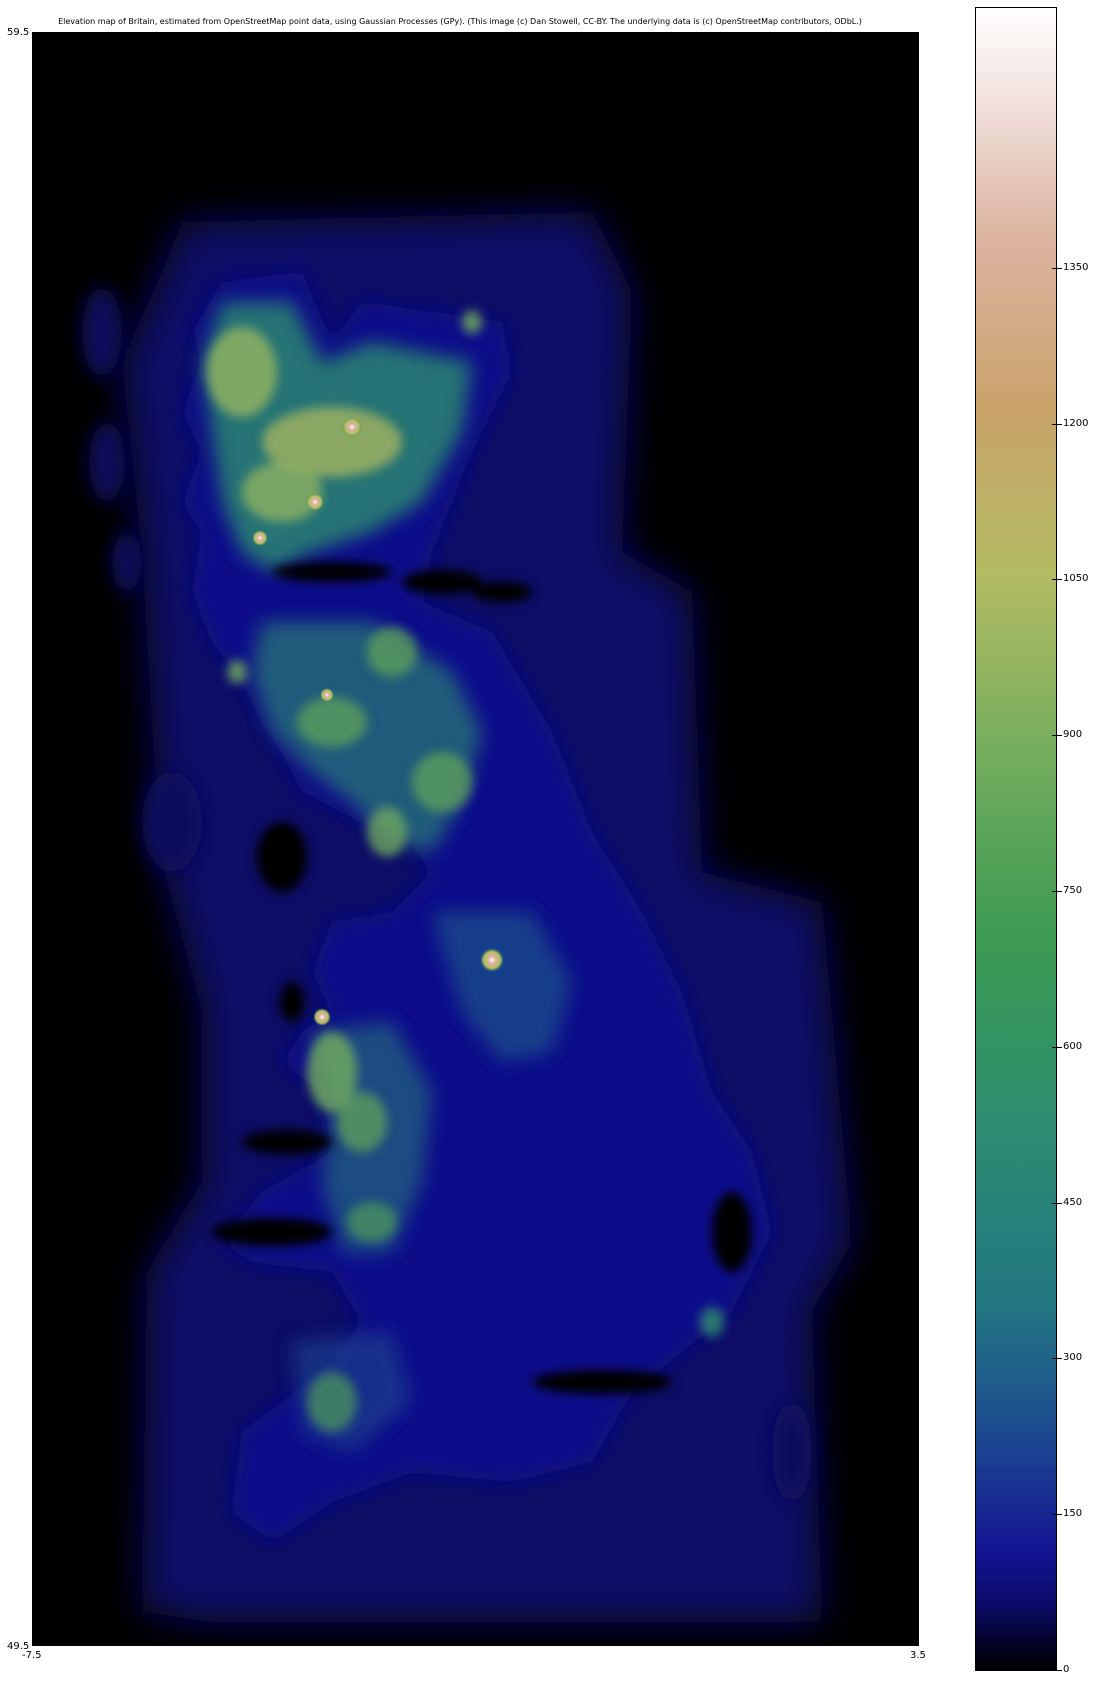  Describe the element at coordinates (1016, 839) in the screenshot. I see `elevation-colorbar` at that location.